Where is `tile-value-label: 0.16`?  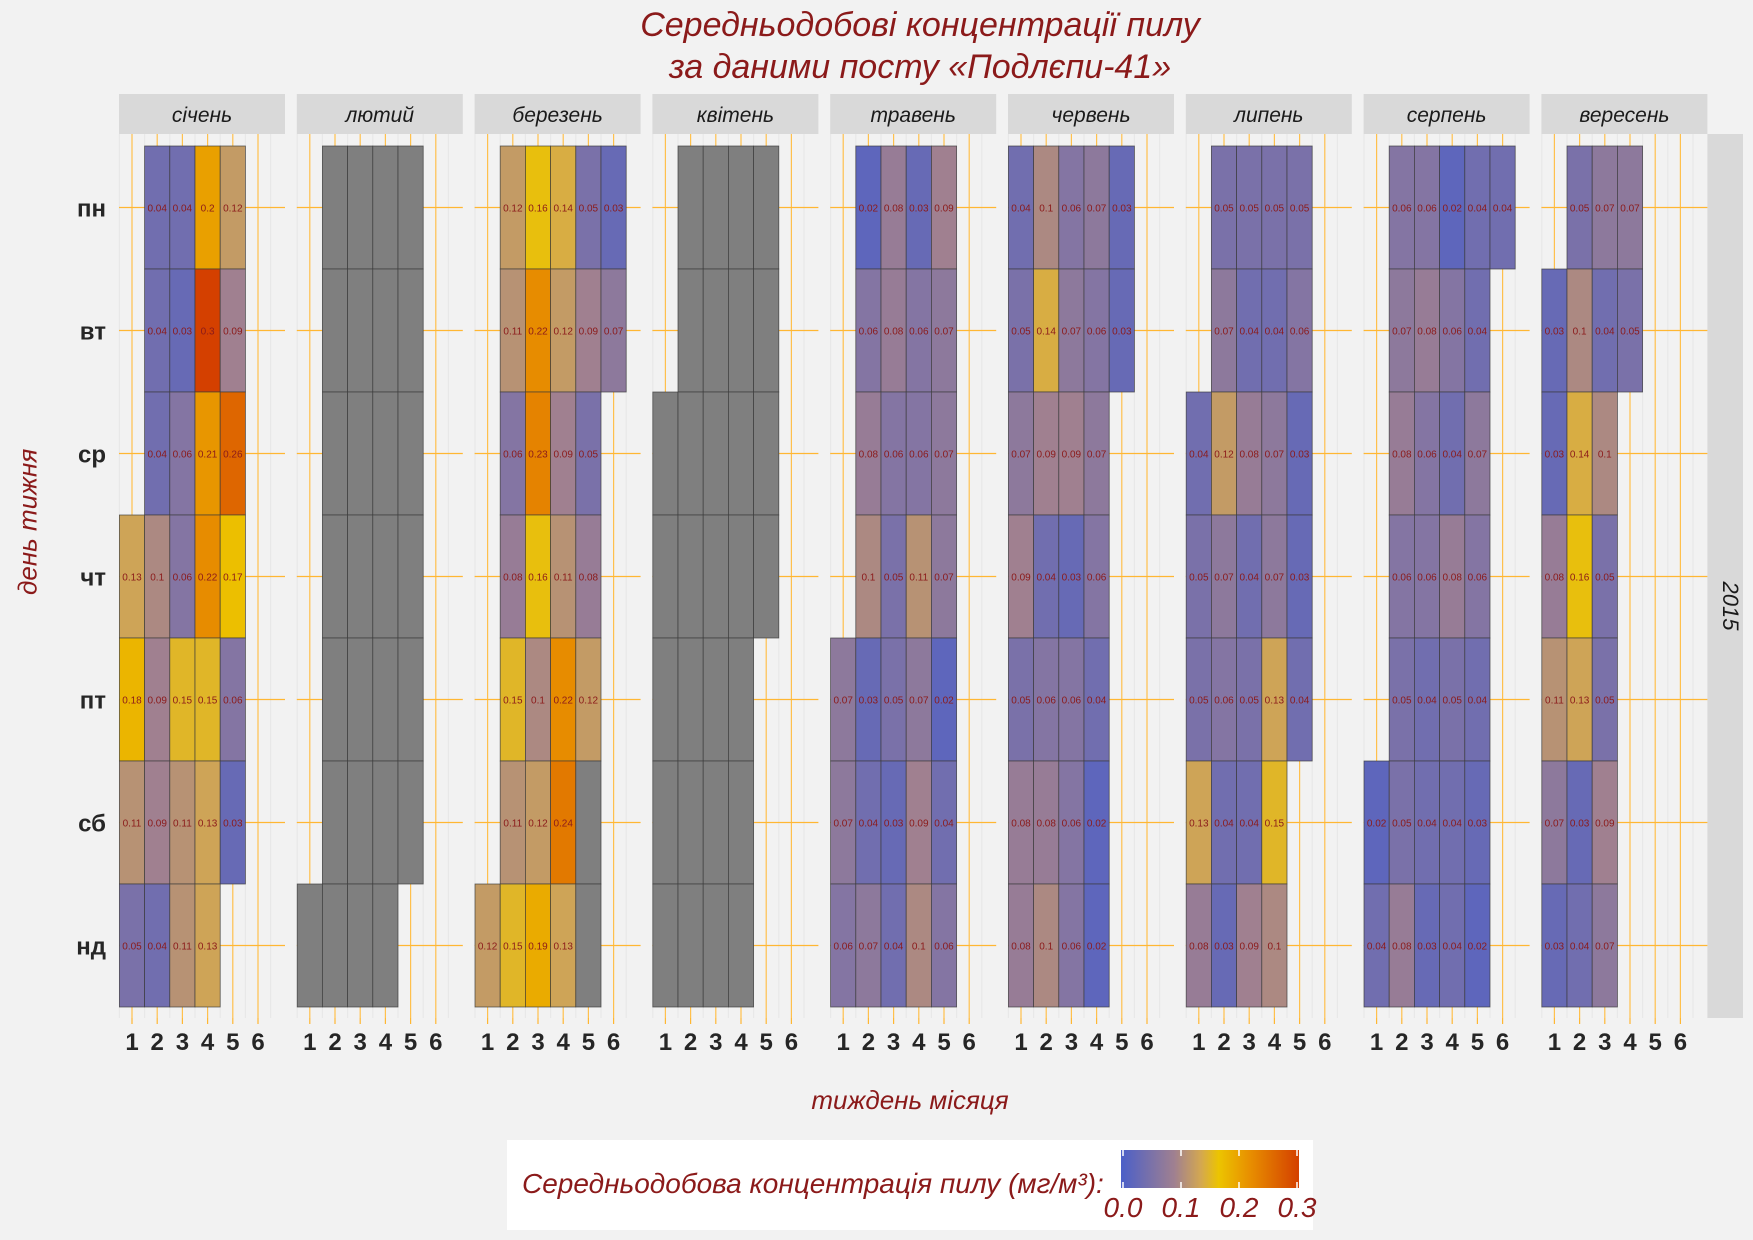
tile-value-label: 0.16 is located at coordinates (538, 578).